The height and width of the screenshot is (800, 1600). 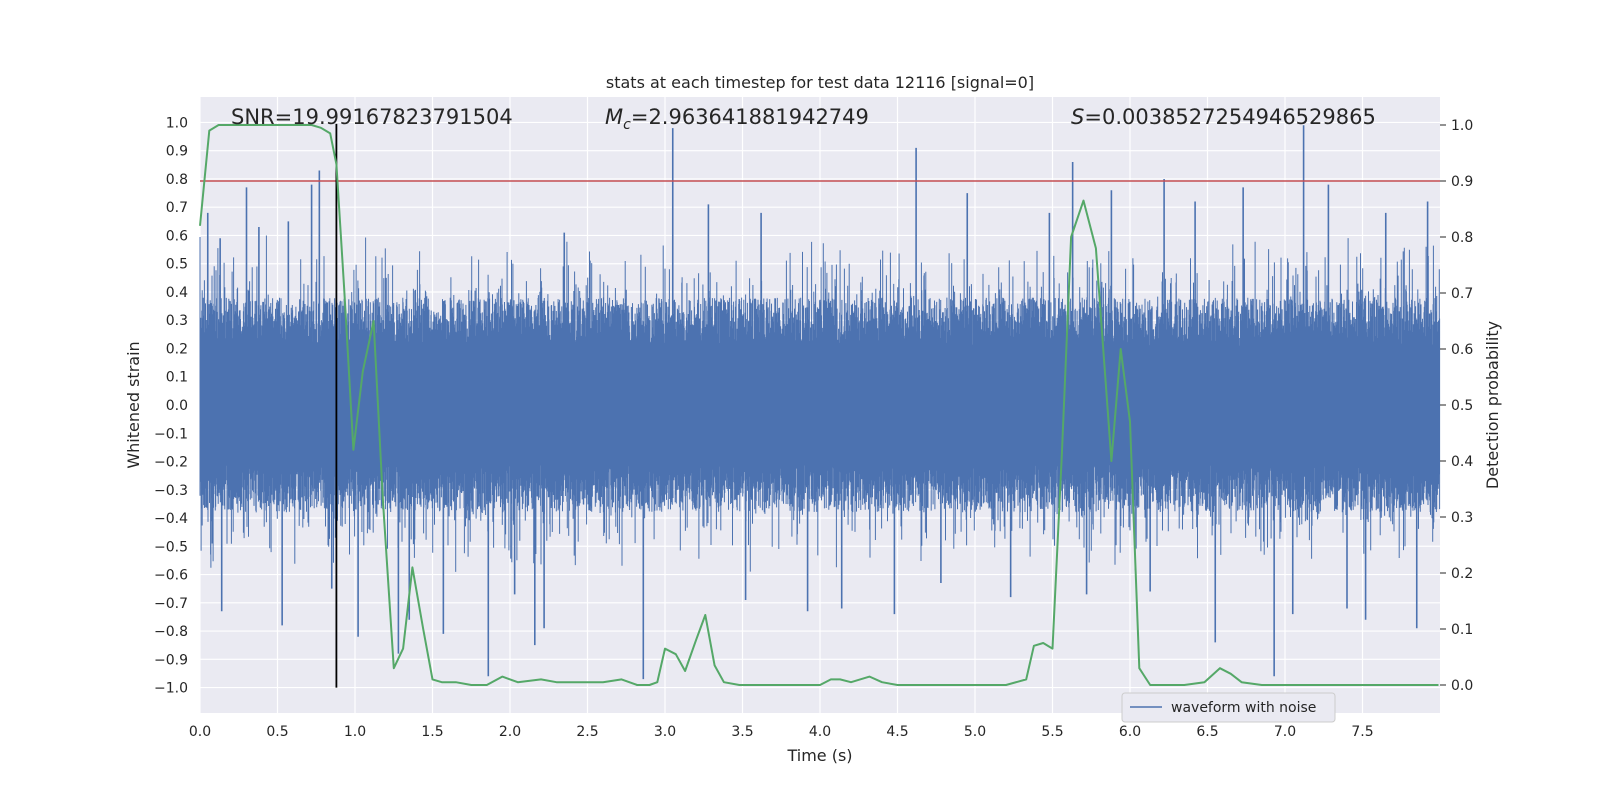 I want to click on y2-tick-label: 1.0, so click(x=1462, y=126).